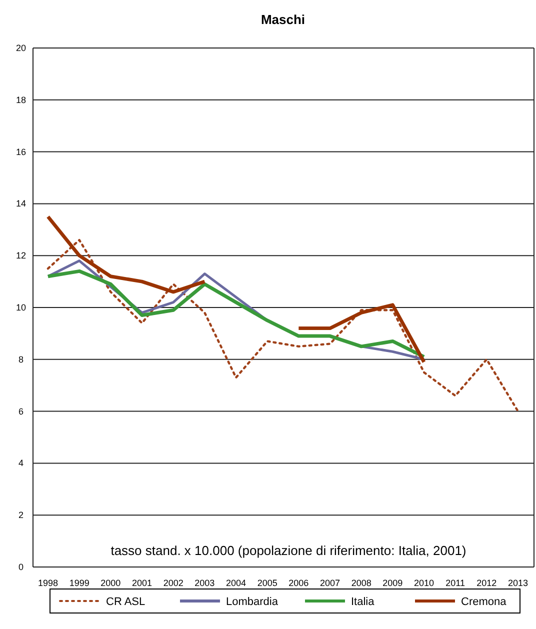  What do you see at coordinates (21, 48) in the screenshot?
I see `y-tick-label: 20` at bounding box center [21, 48].